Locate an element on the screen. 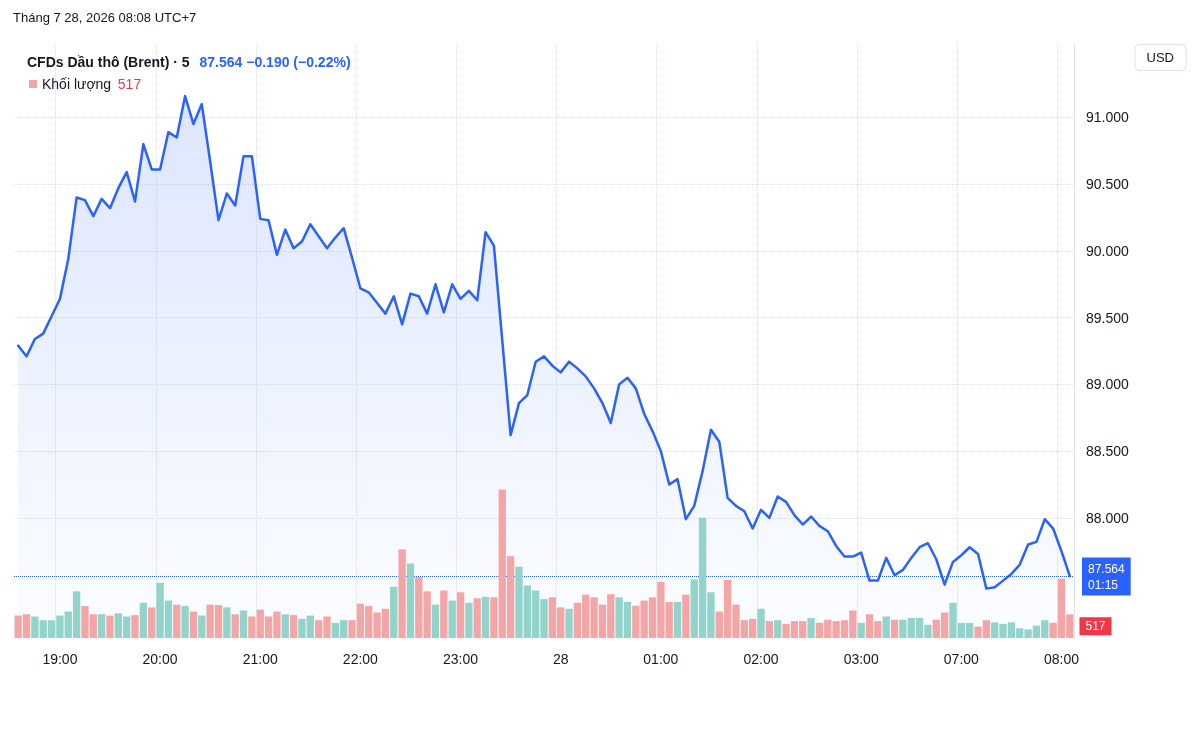 Image resolution: width=1200 pixels, height=756 pixels. y-tick-label: 90.500 is located at coordinates (1108, 184).